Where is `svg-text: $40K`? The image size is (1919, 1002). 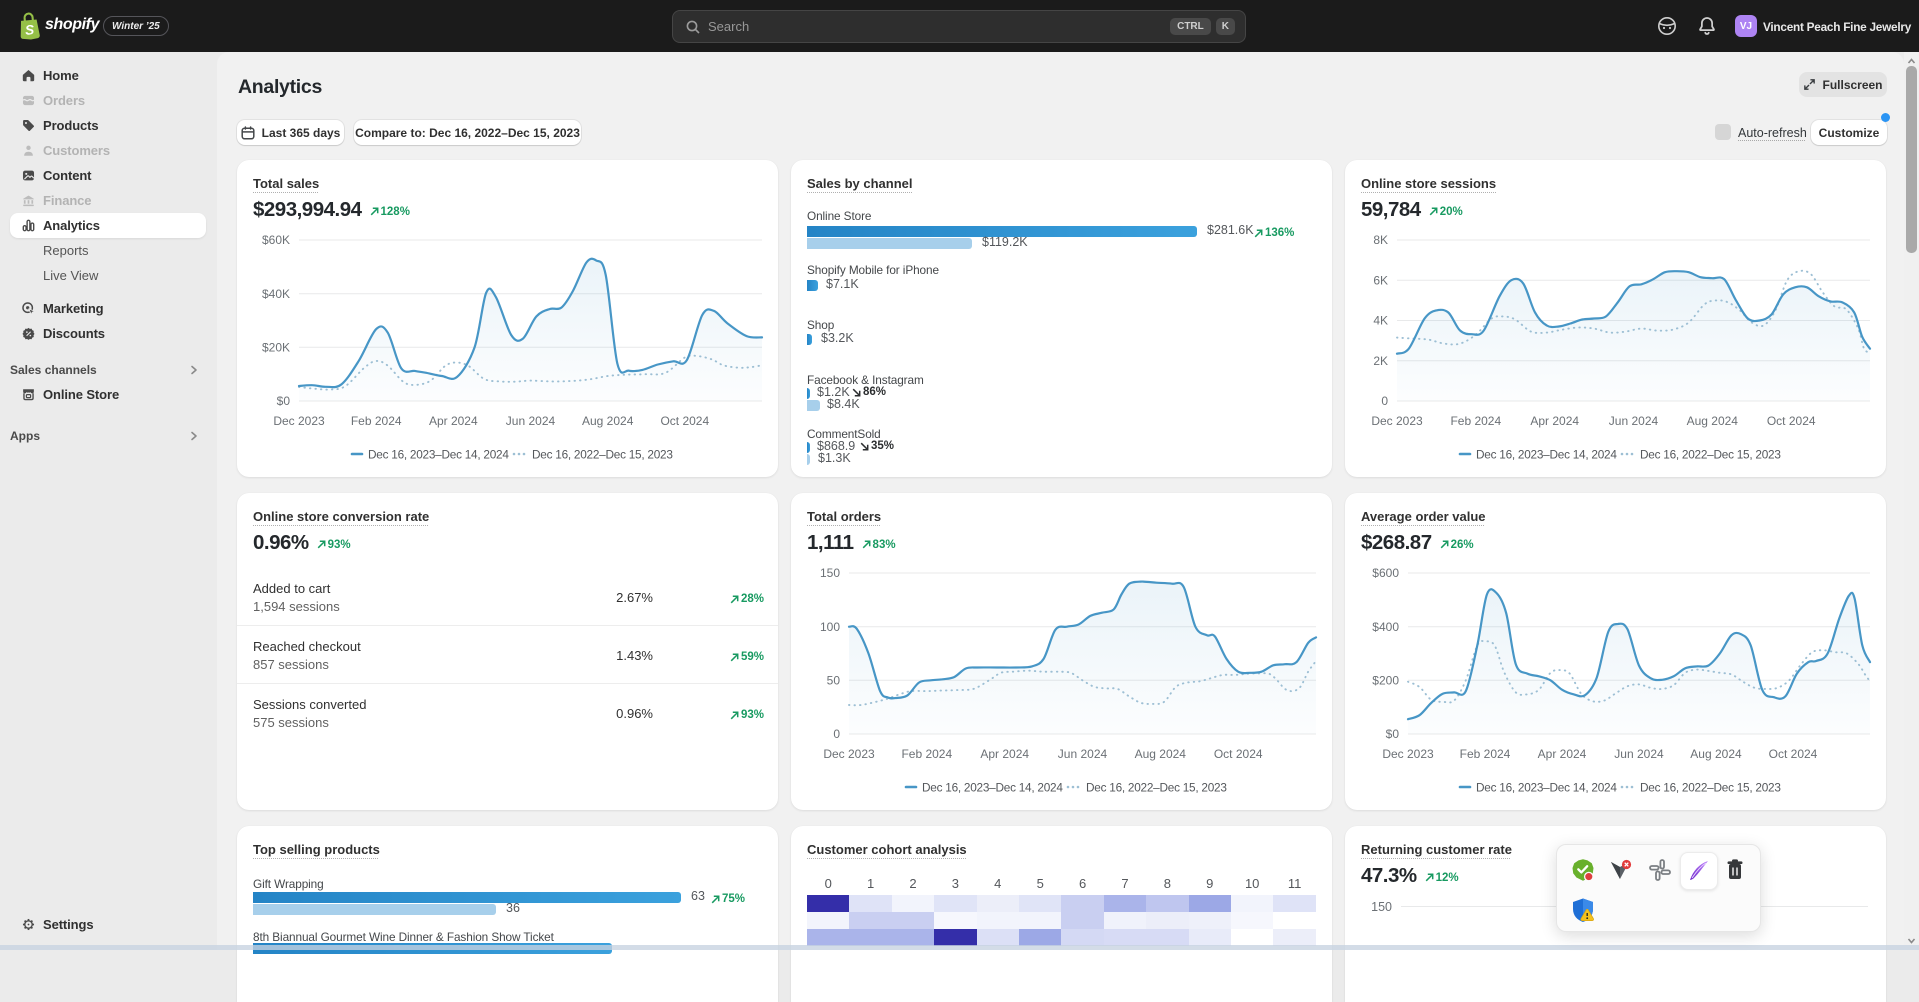
svg-text: $40K is located at coordinates (276, 294).